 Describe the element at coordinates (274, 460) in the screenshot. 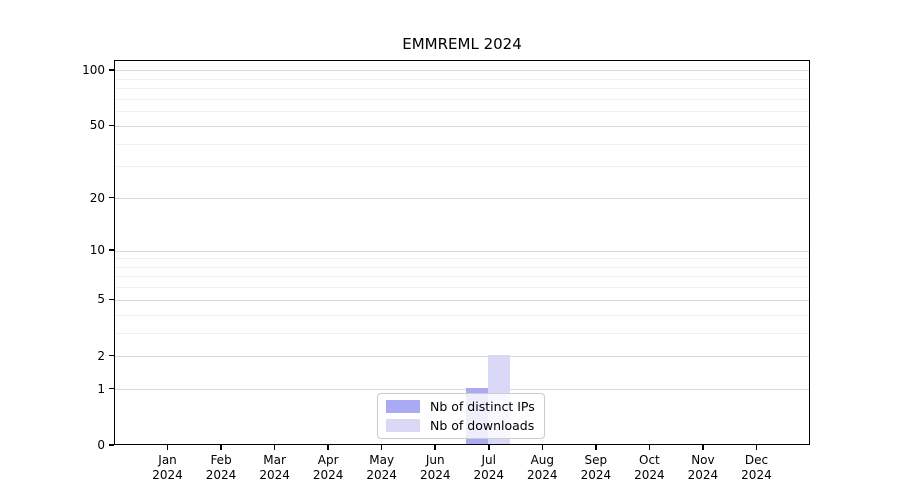

I see `x-tick-month: Mar` at that location.